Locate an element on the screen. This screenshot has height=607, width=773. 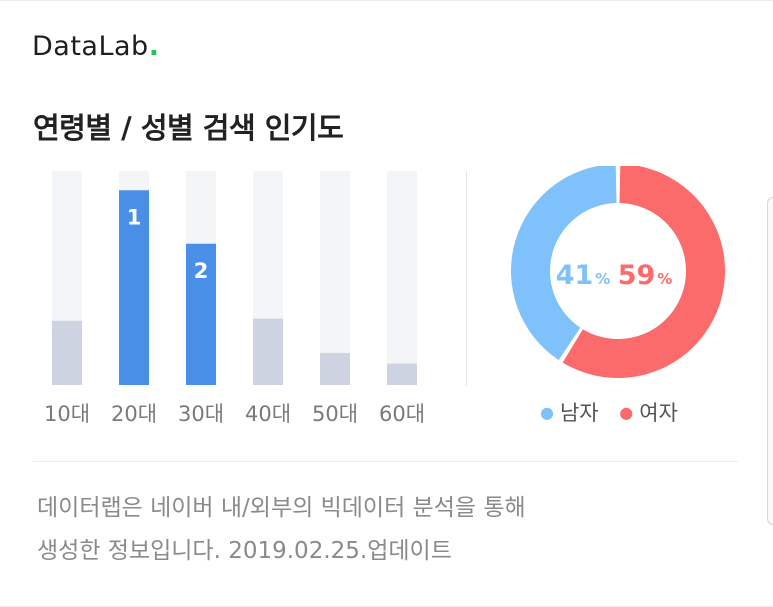
slice-female is located at coordinates (643, 272).